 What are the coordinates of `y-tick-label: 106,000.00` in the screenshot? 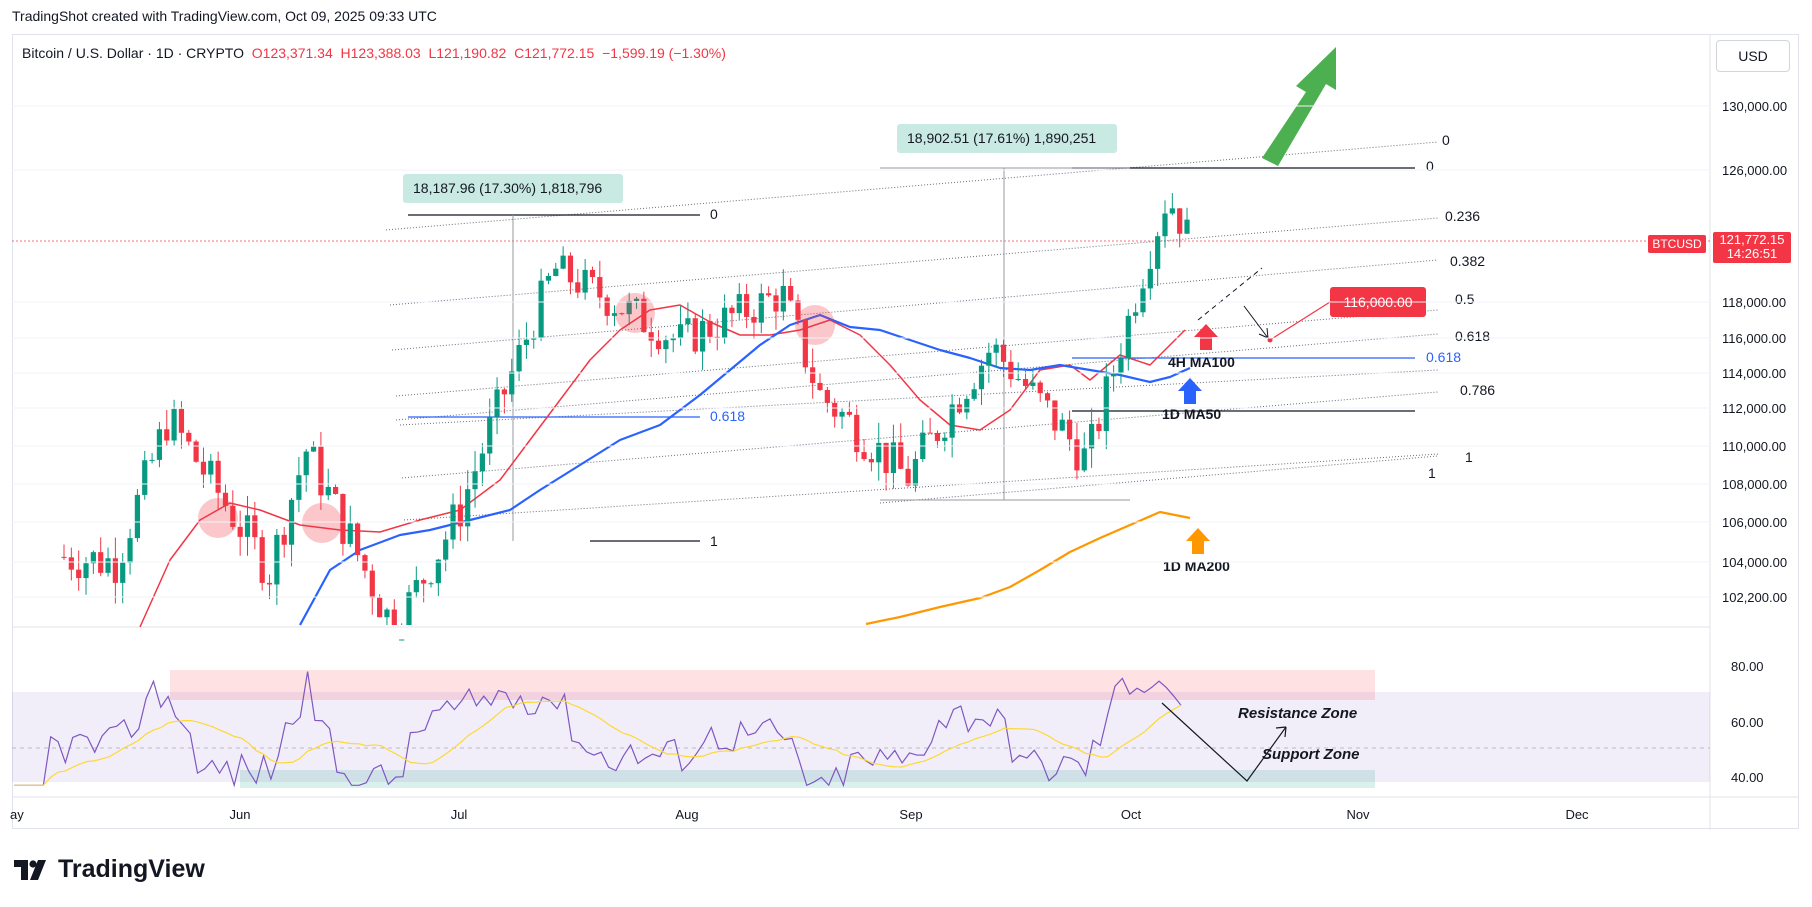 It's located at (1754, 522).